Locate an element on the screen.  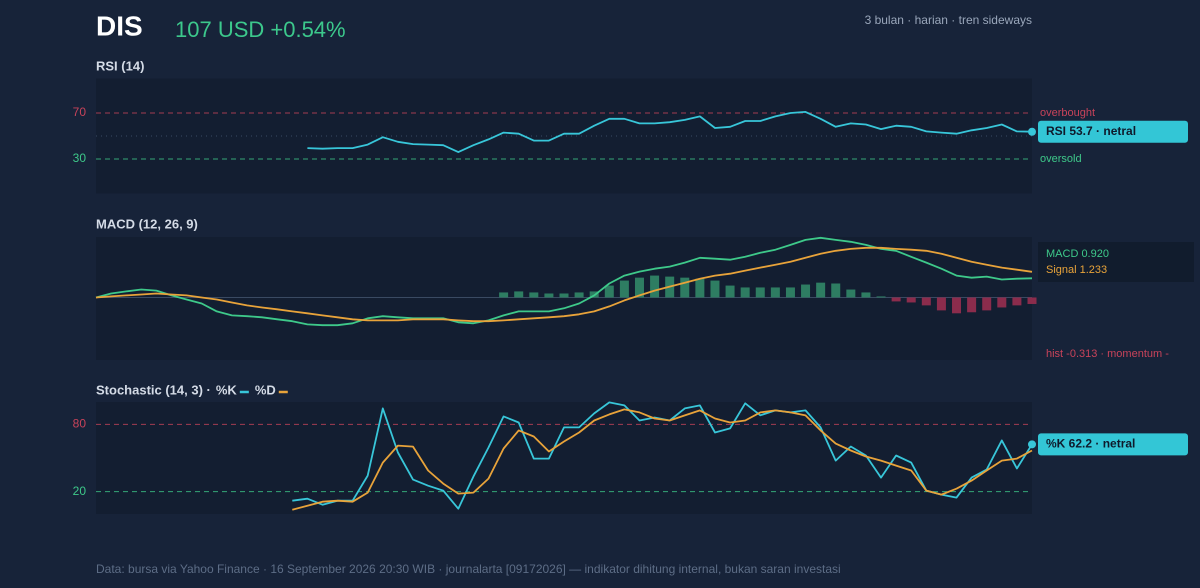
series-label: Signal 1.233 is located at coordinates (1076, 270).